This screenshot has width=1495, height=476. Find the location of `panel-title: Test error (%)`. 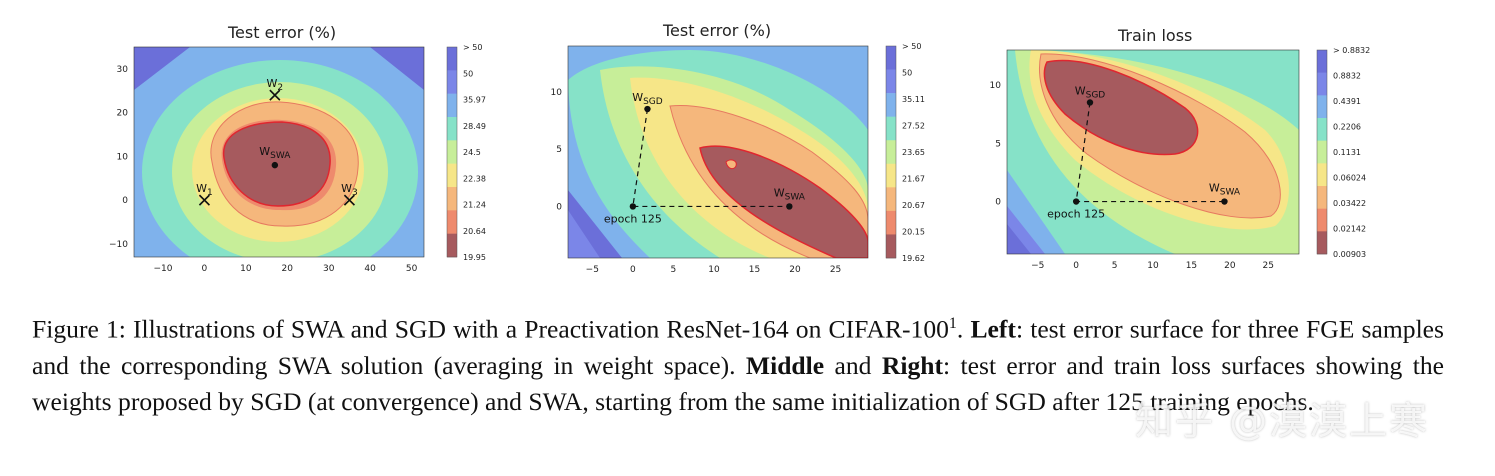

panel-title: Test error (%) is located at coordinates (717, 30).